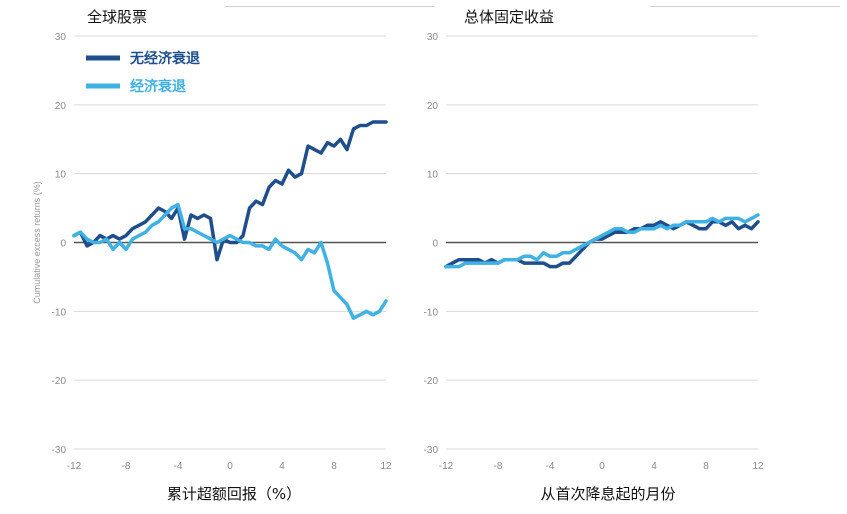 The image size is (847, 514). What do you see at coordinates (234, 494) in the screenshot?
I see `x-axis-label-left: 累计超额回报（%）` at bounding box center [234, 494].